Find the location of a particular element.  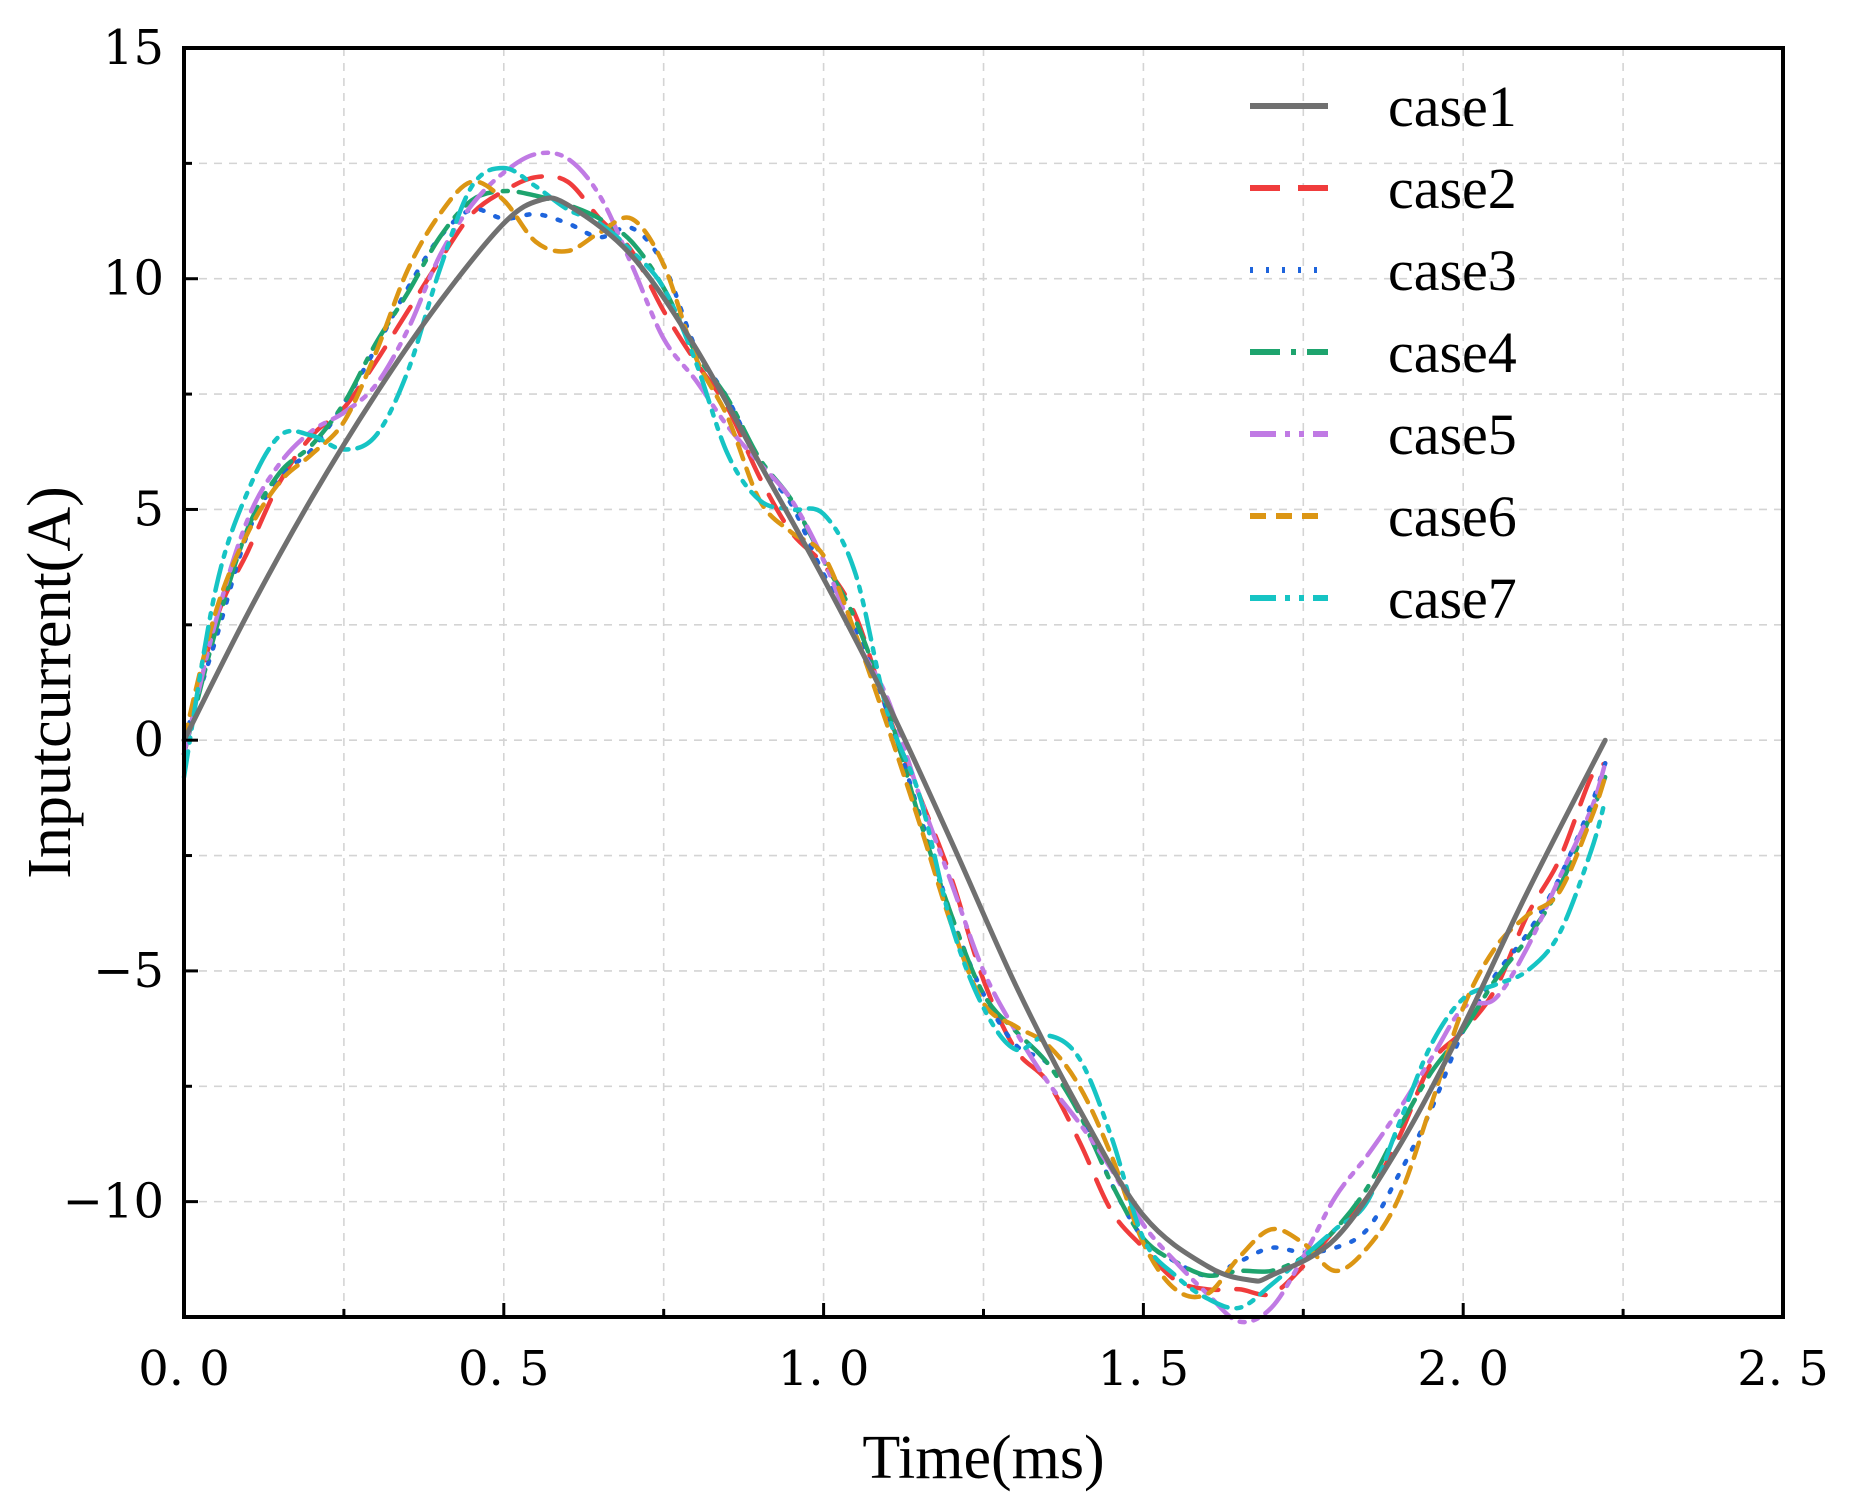

x-tick-label: 0. 0 is located at coordinates (184, 1369).